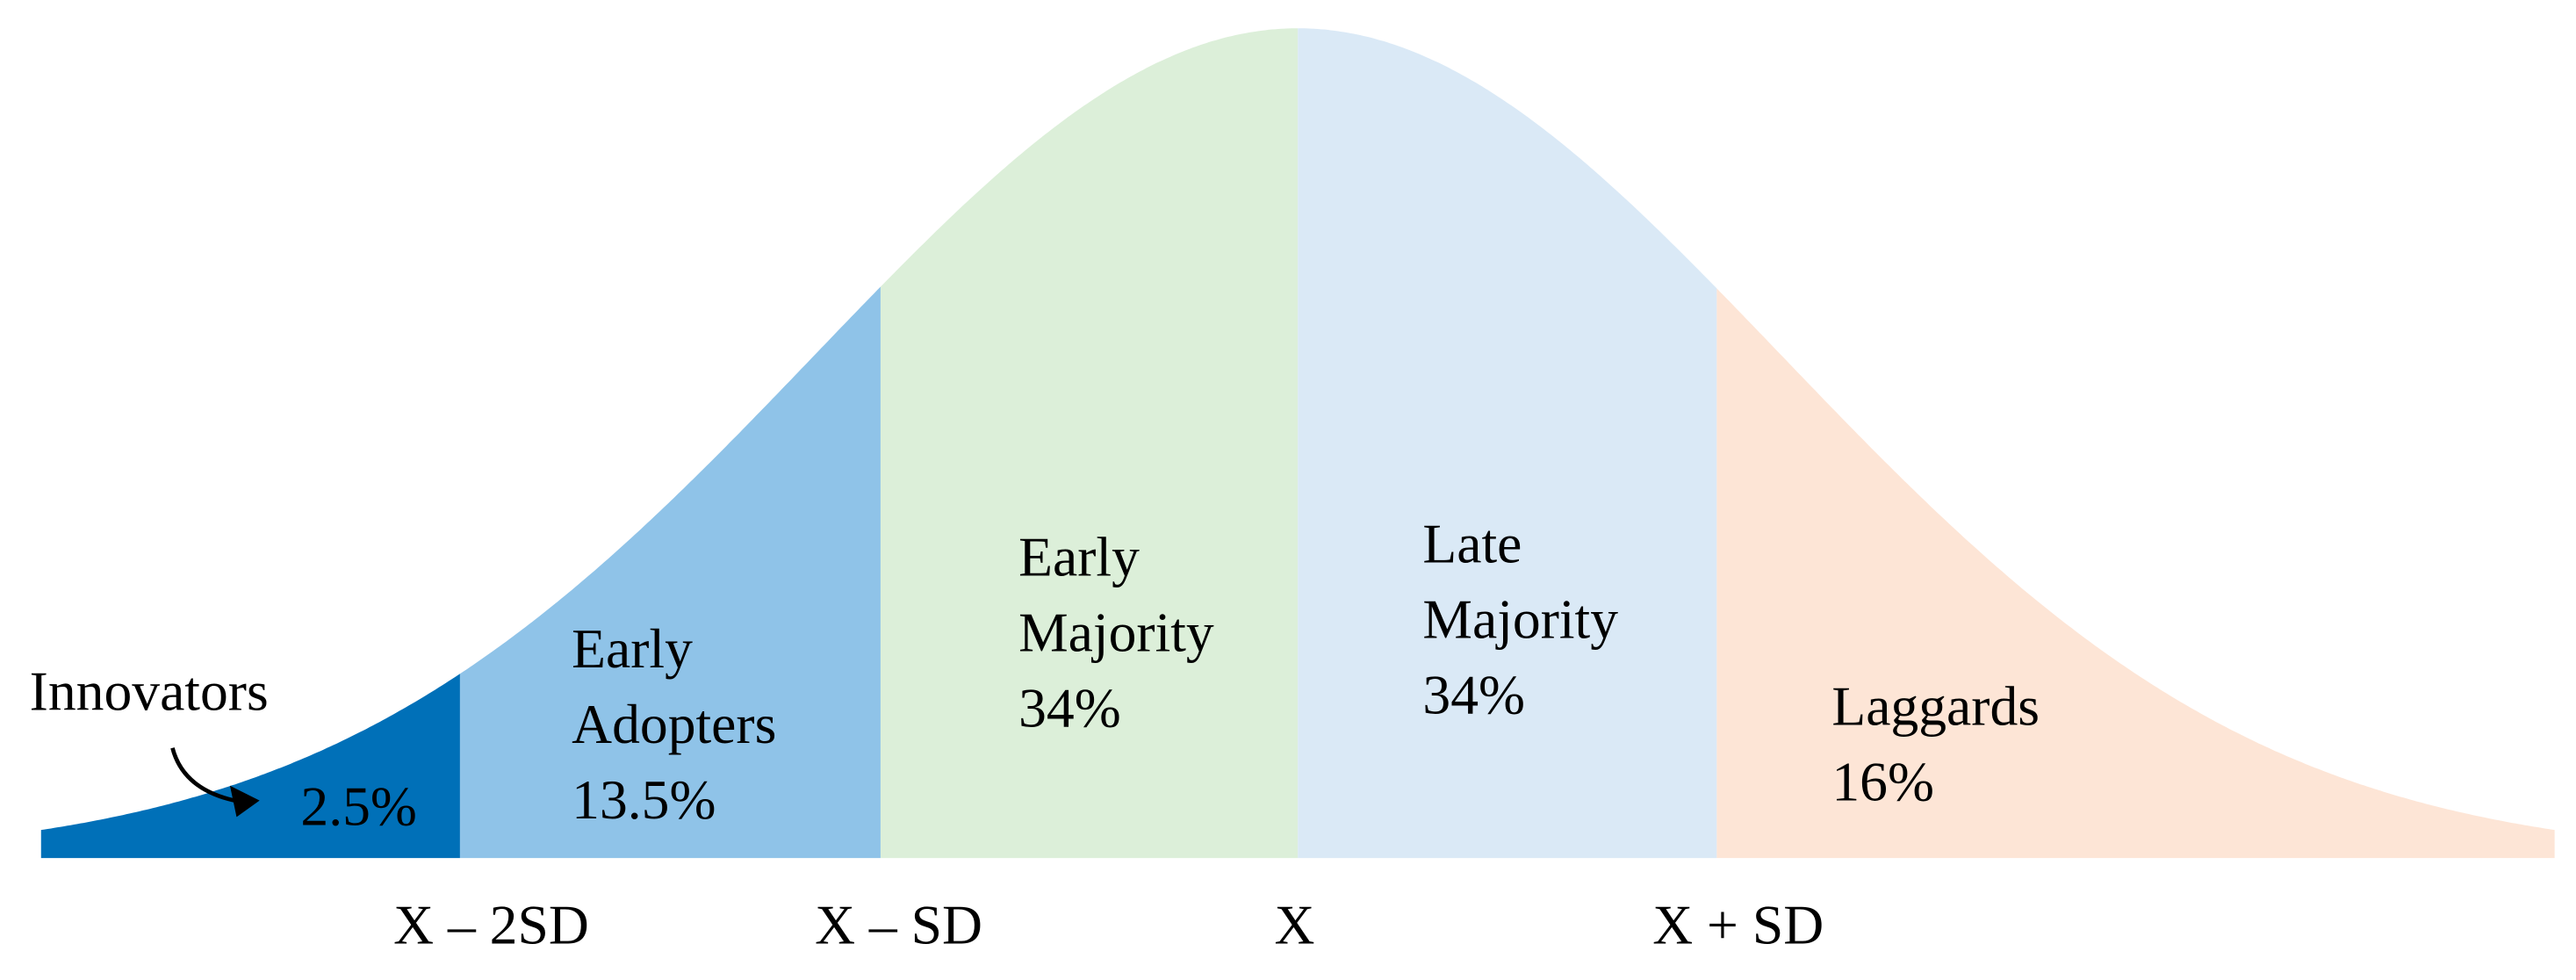 The image size is (2576, 980). Describe the element at coordinates (207, 776) in the screenshot. I see `arrow` at that location.